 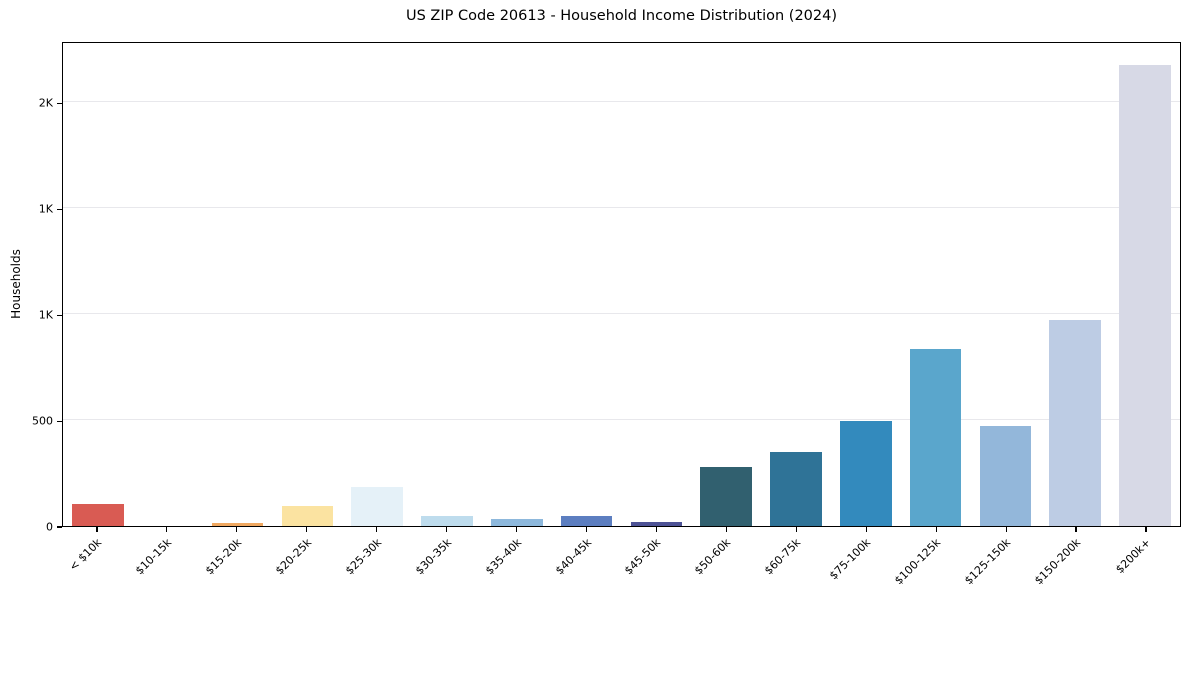 What do you see at coordinates (363, 557) in the screenshot?
I see `x-tick-label: $25-30k` at bounding box center [363, 557].